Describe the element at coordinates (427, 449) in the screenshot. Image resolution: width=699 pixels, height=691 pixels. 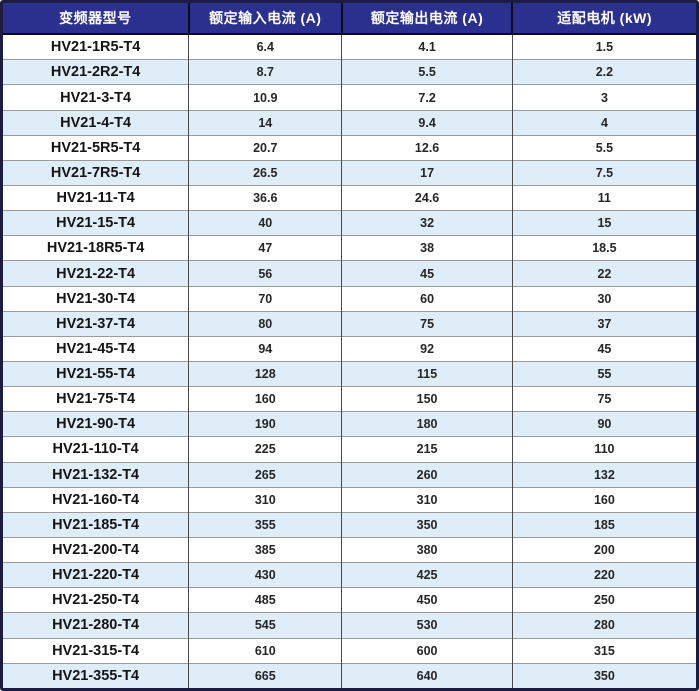
I see `cell-rated-output-current: 215` at that location.